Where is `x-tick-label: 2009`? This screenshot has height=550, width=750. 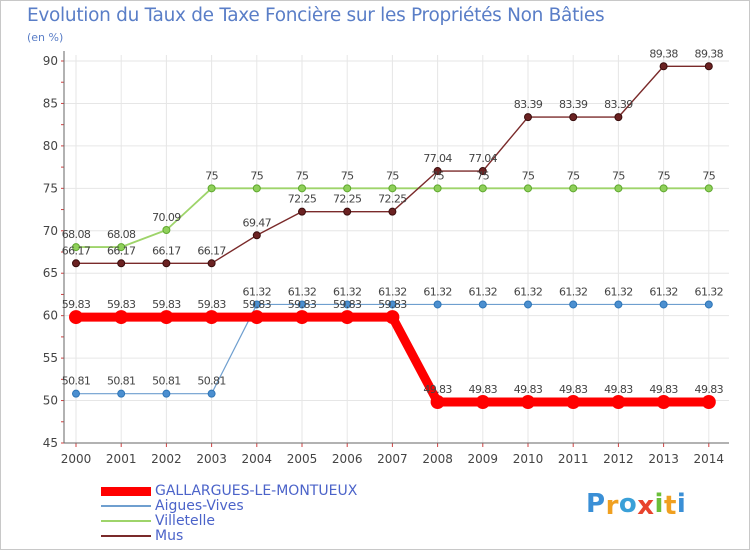
x-tick-label: 2009 is located at coordinates (483, 459).